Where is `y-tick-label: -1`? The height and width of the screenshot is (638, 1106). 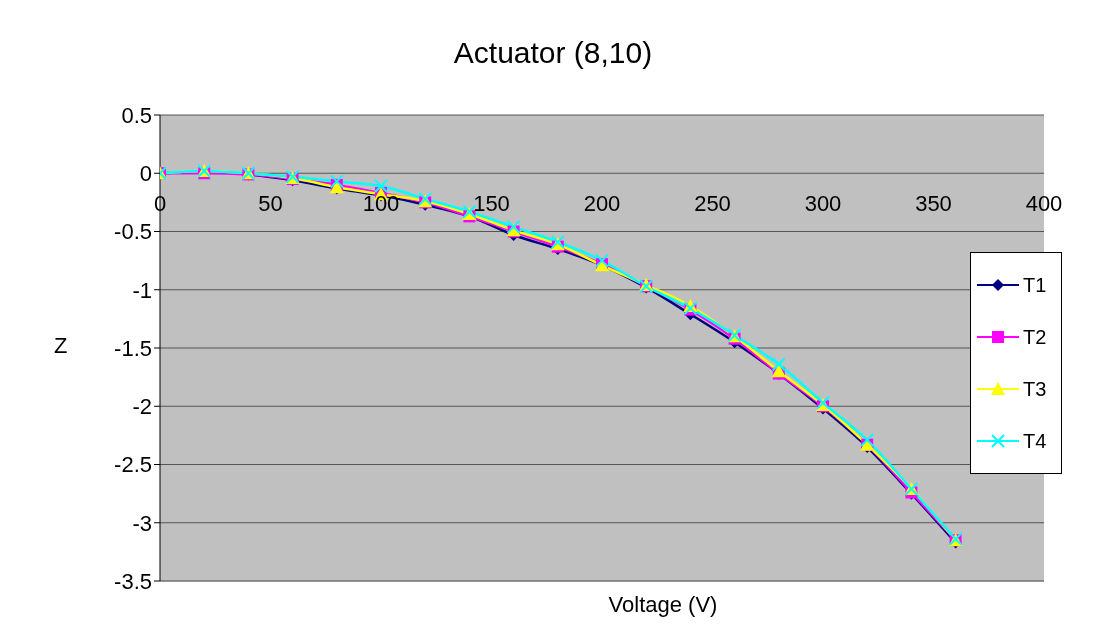
y-tick-label: -1 is located at coordinates (142, 290).